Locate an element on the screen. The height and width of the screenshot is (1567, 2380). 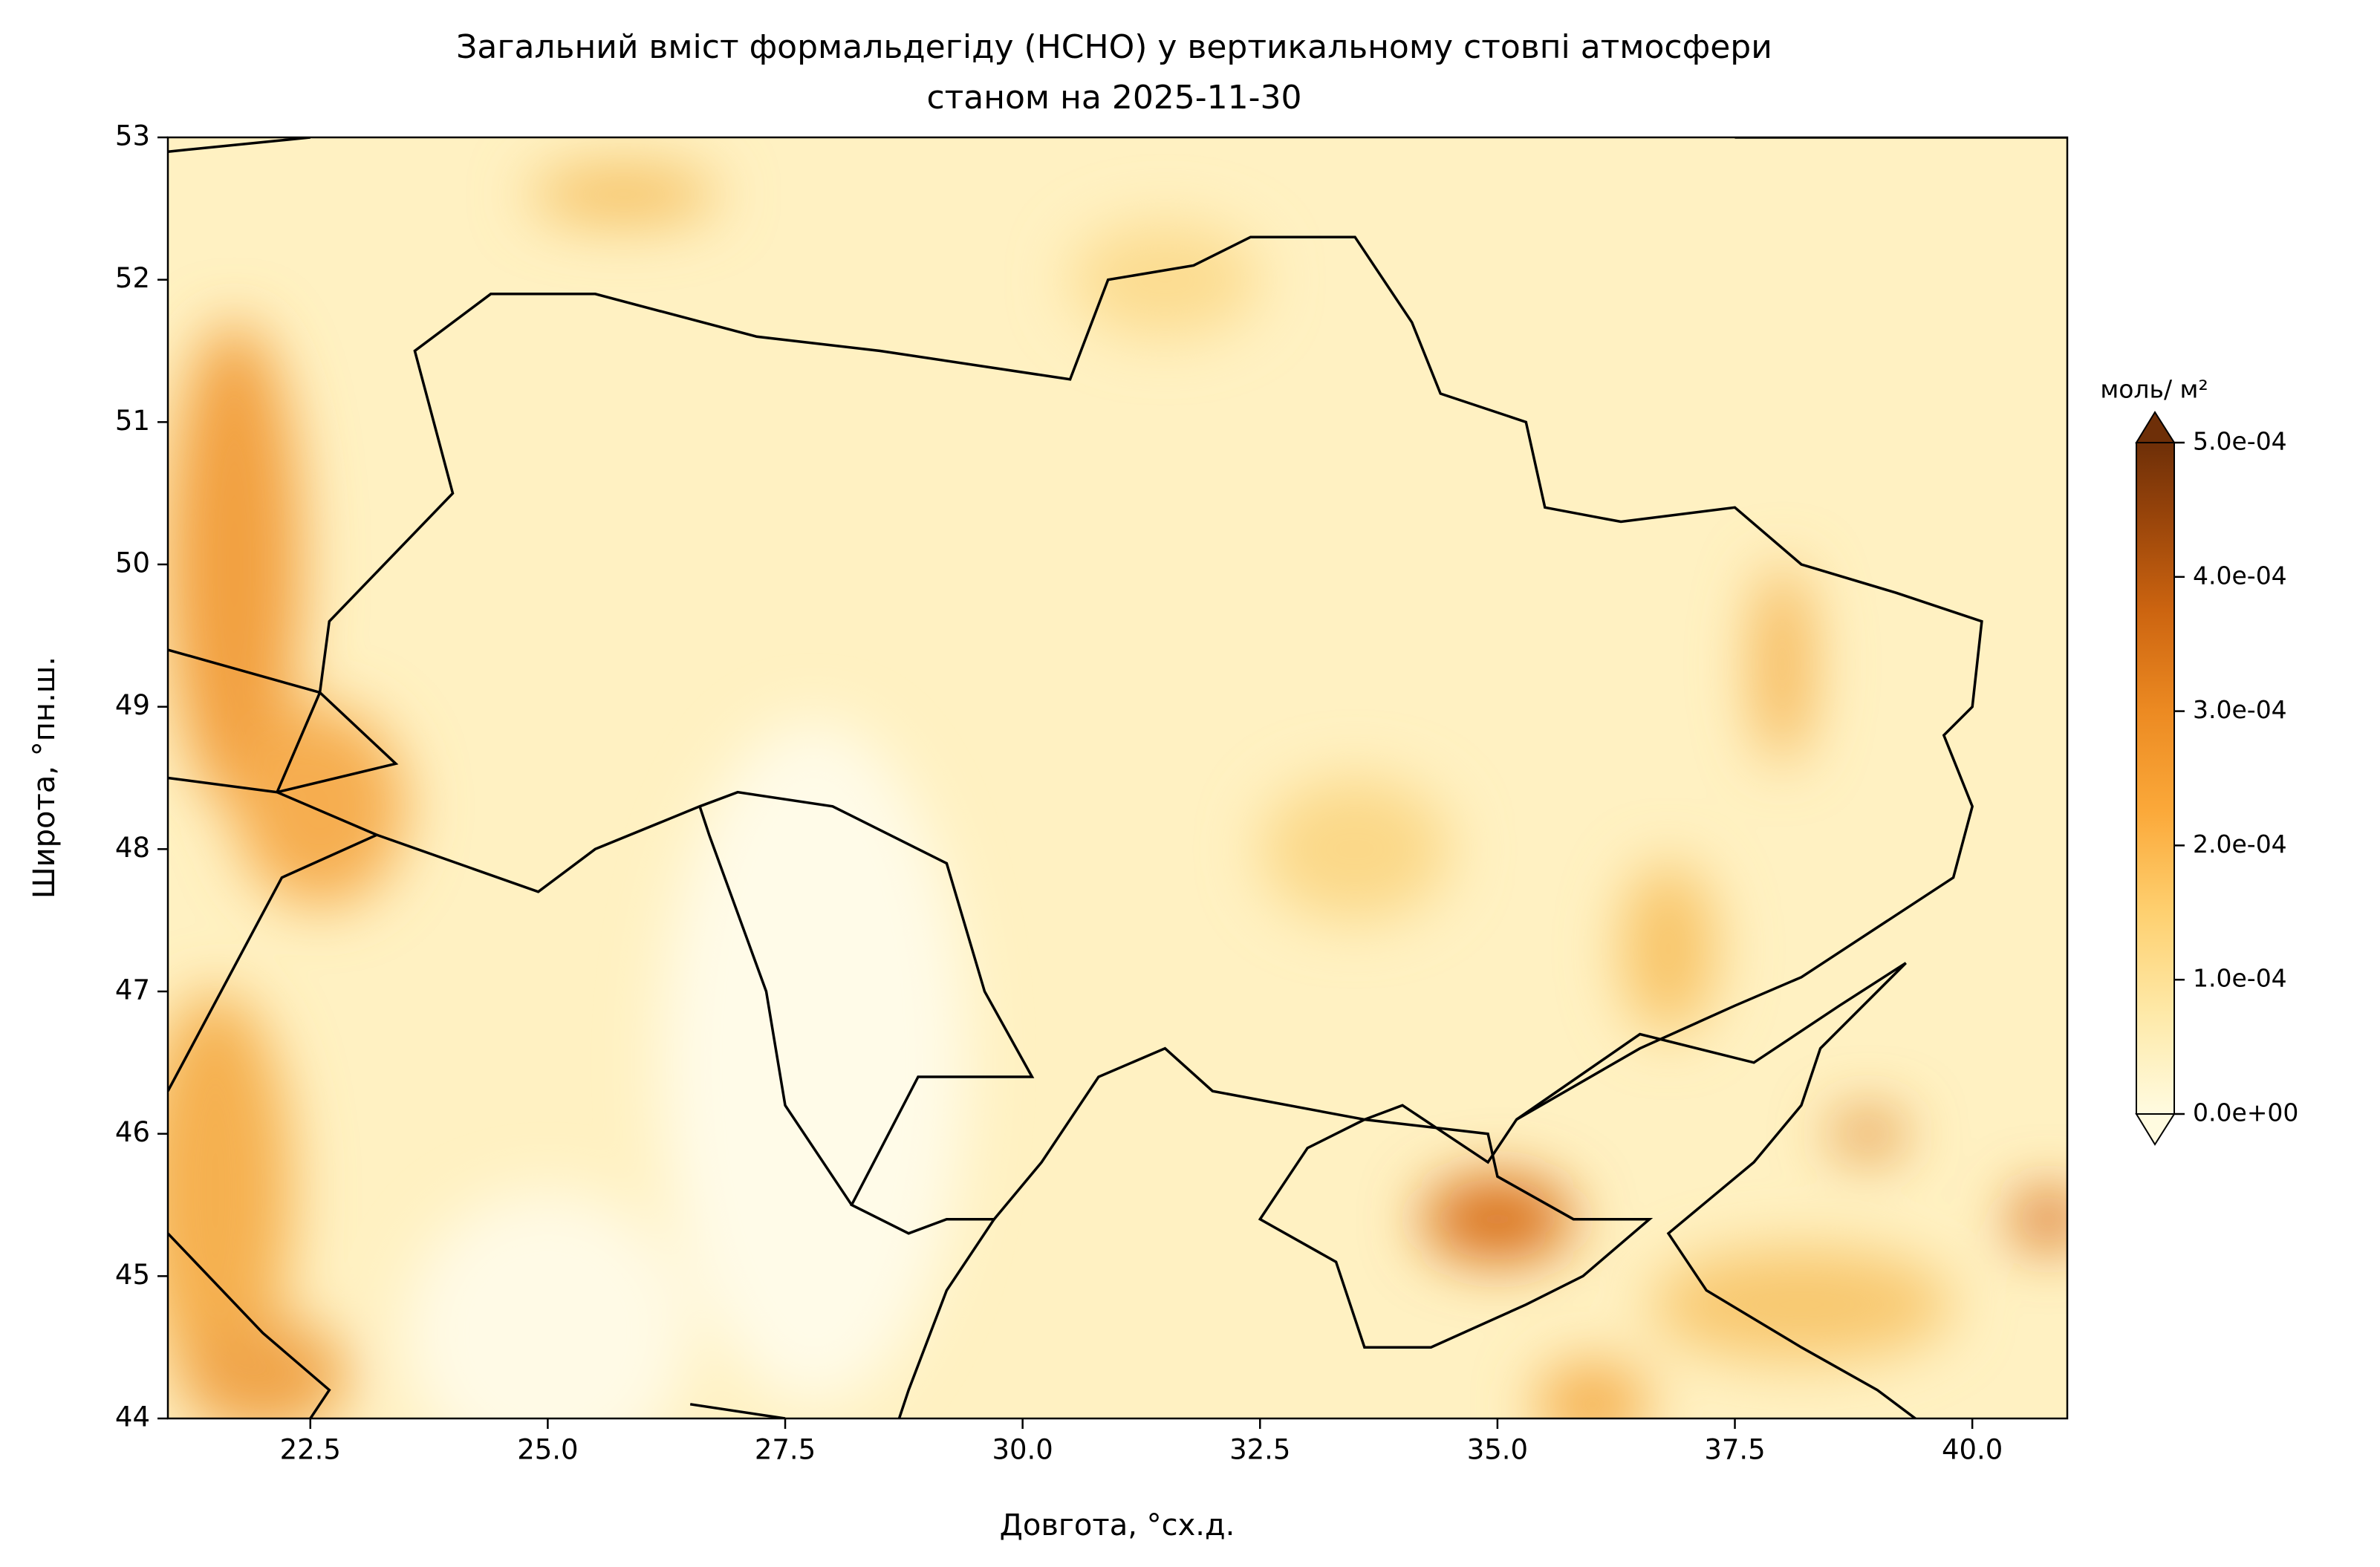
colorbar-tick-label: 0.0e+00 is located at coordinates (2246, 1112).